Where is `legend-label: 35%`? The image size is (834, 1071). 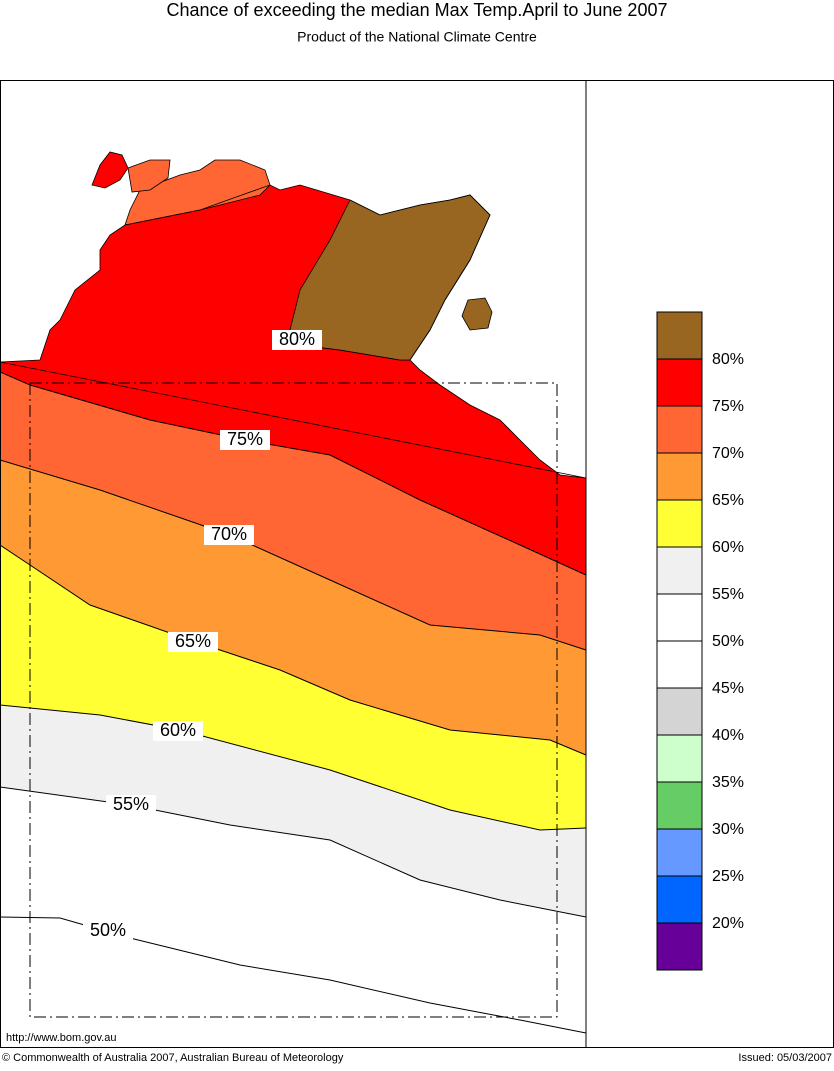 legend-label: 35% is located at coordinates (728, 782).